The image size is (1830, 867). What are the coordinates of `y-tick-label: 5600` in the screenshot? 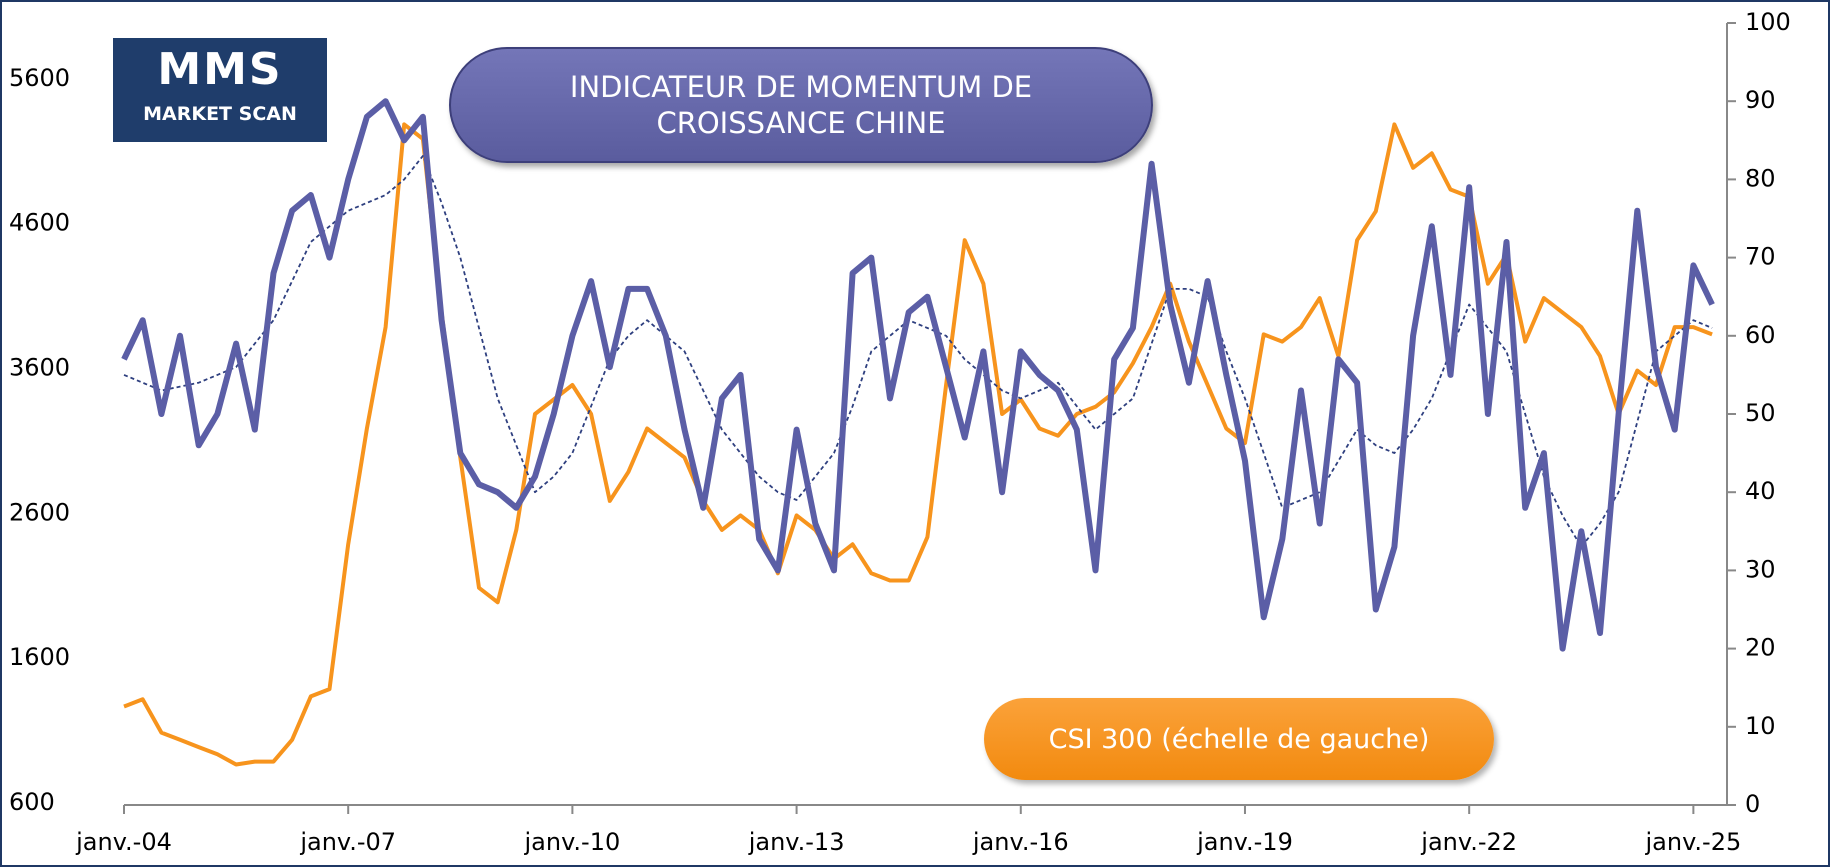 It's located at (39, 78).